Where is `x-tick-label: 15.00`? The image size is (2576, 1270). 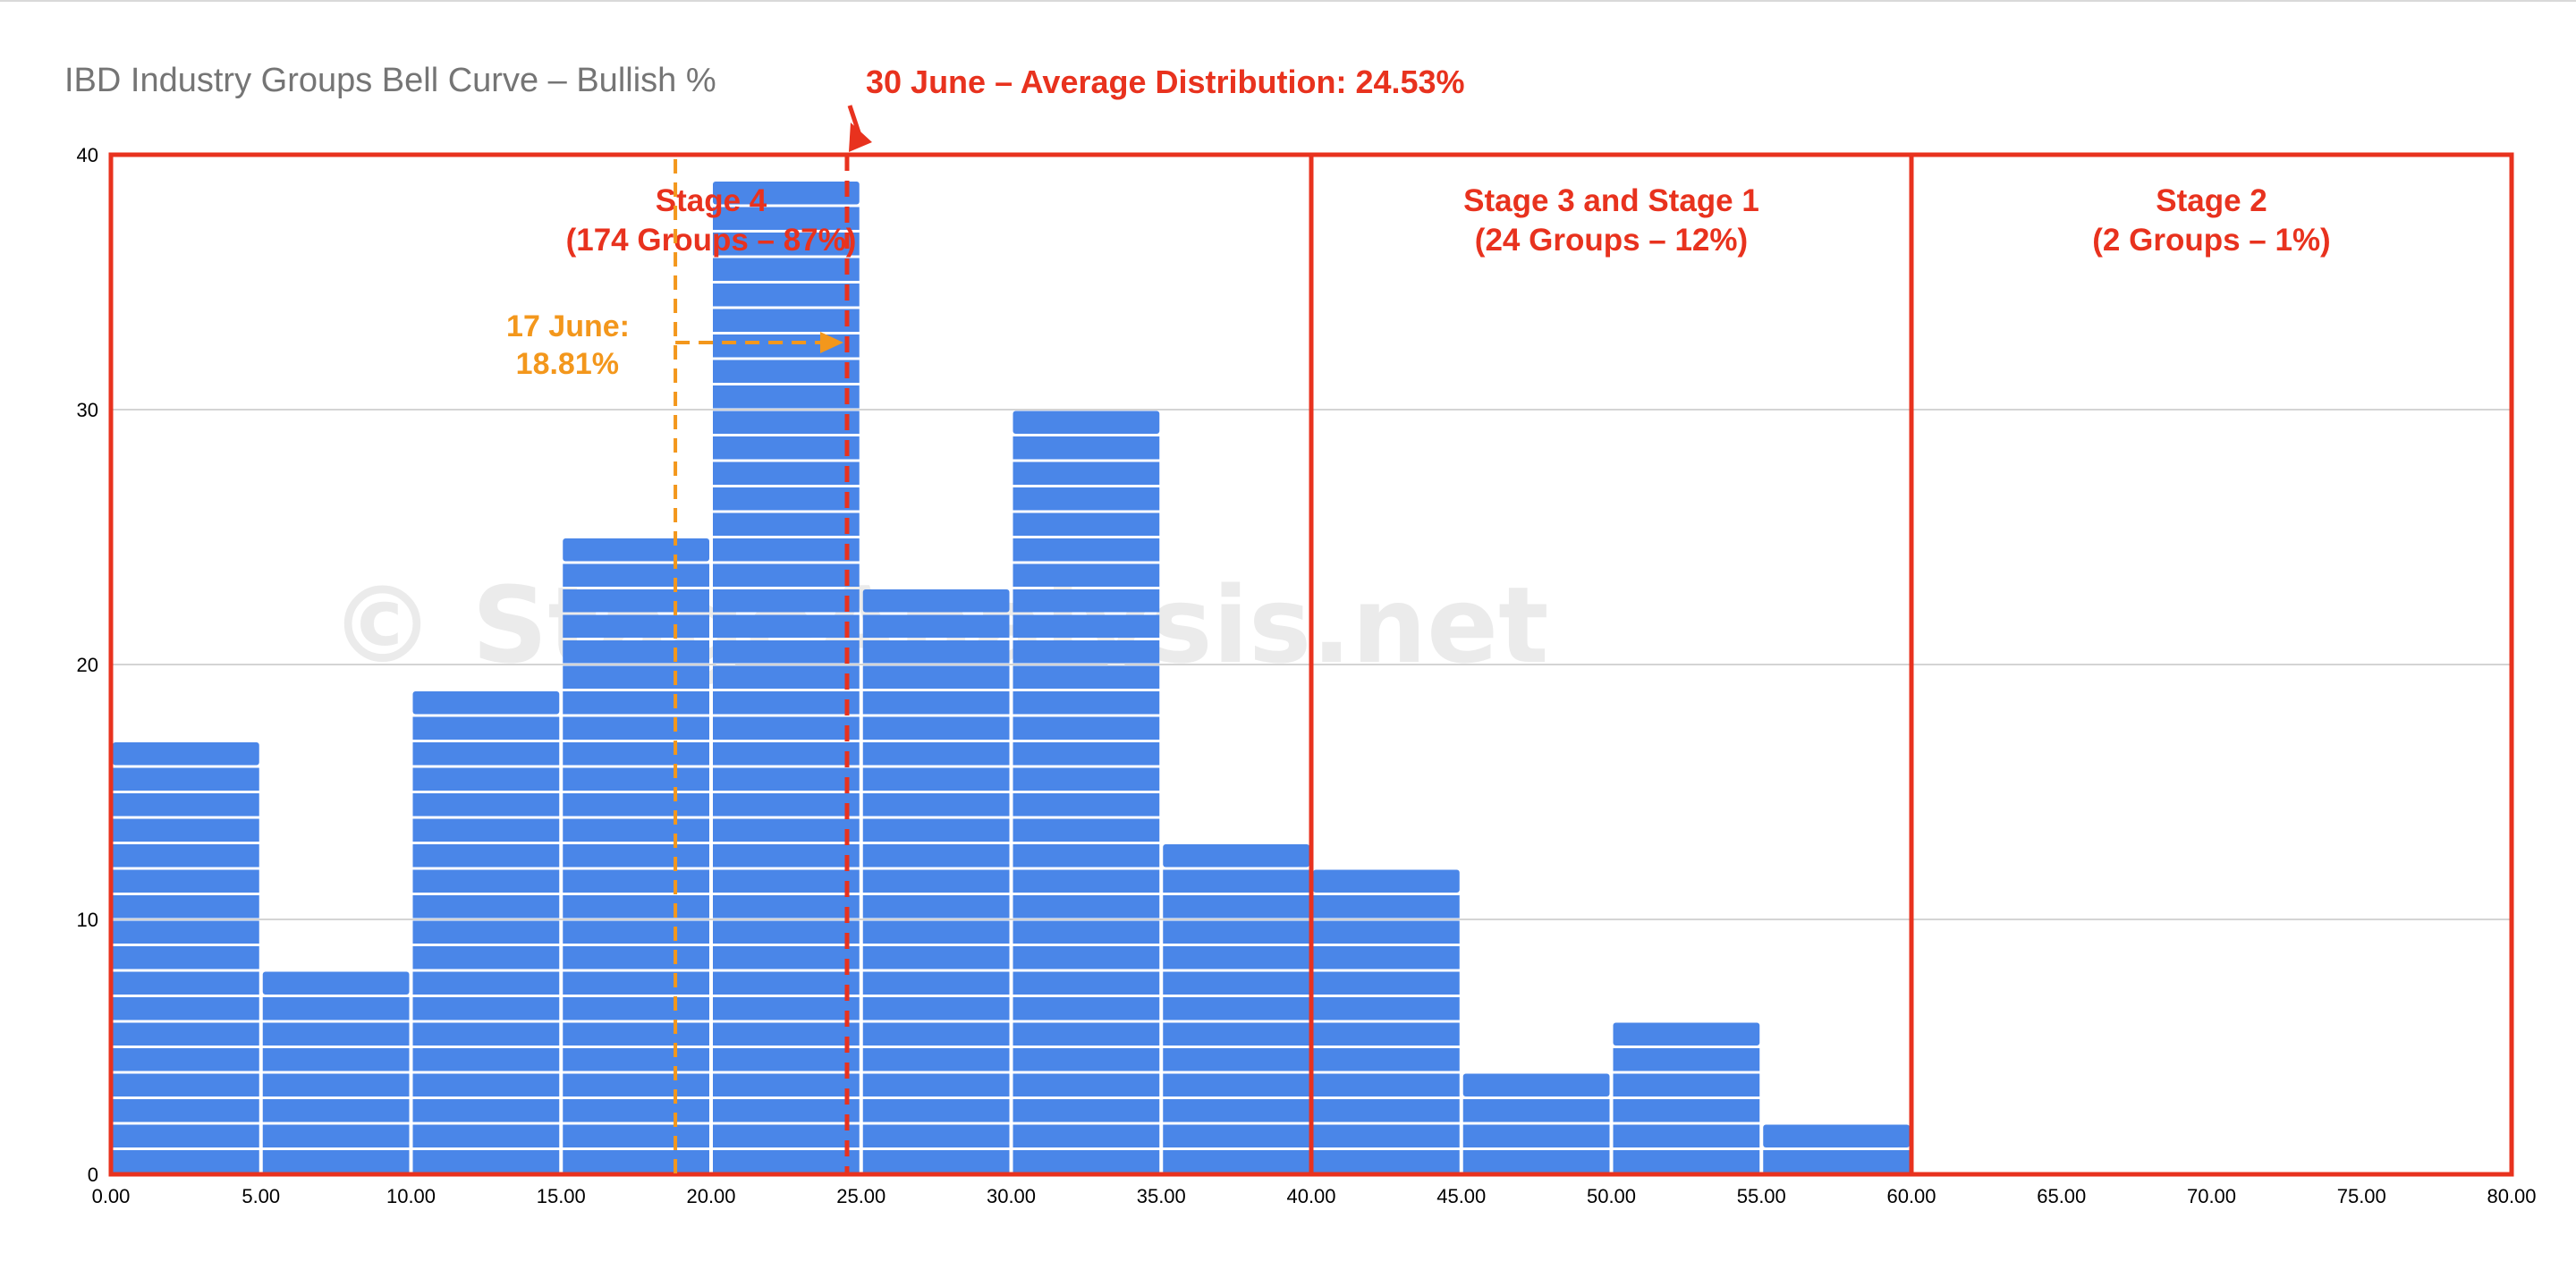
x-tick-label: 15.00 is located at coordinates (561, 1196).